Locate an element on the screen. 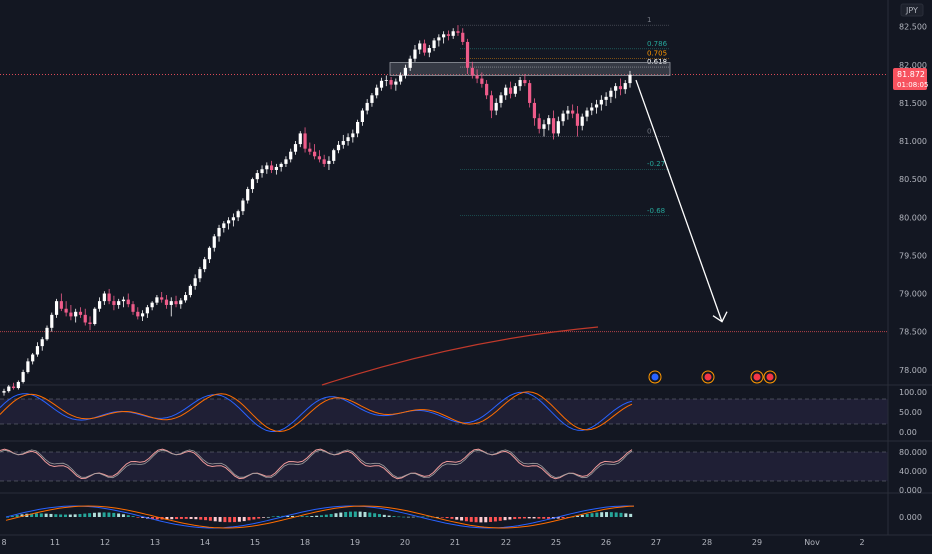  indicator-tick-label: 0.000 is located at coordinates (910, 517).